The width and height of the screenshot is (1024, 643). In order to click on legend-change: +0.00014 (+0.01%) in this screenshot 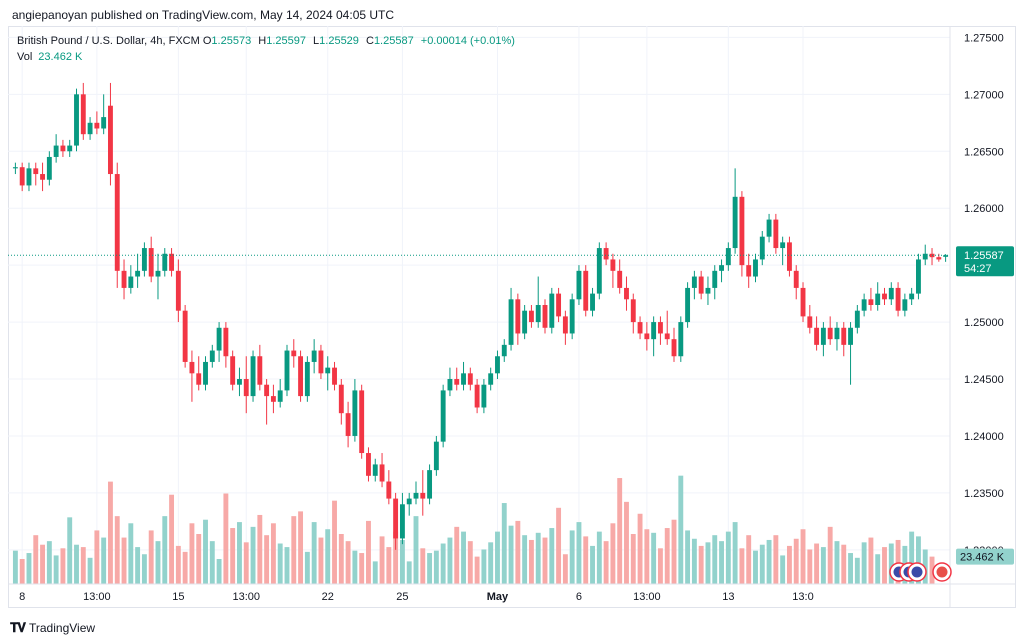, I will do `click(467, 41)`.